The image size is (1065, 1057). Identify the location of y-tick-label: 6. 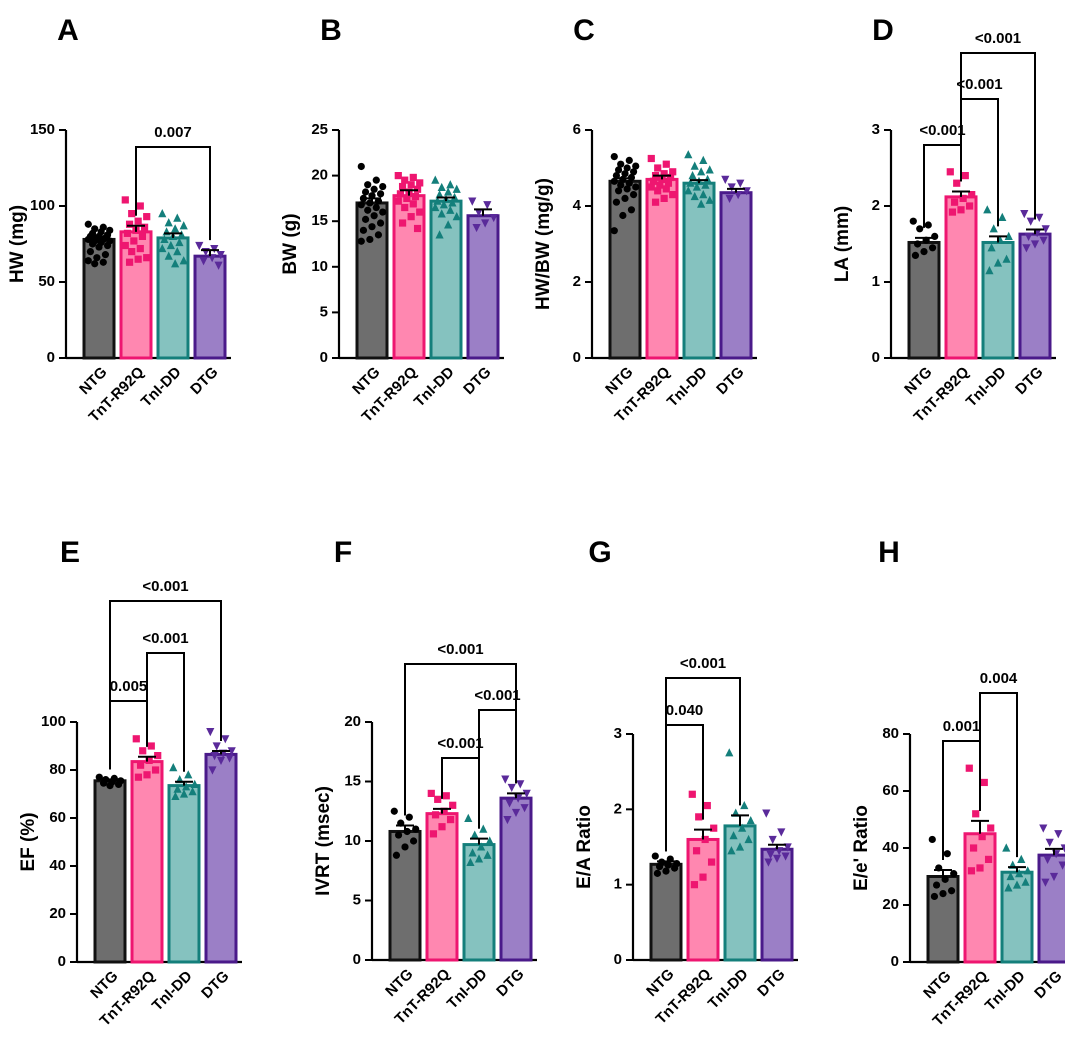
(577, 129).